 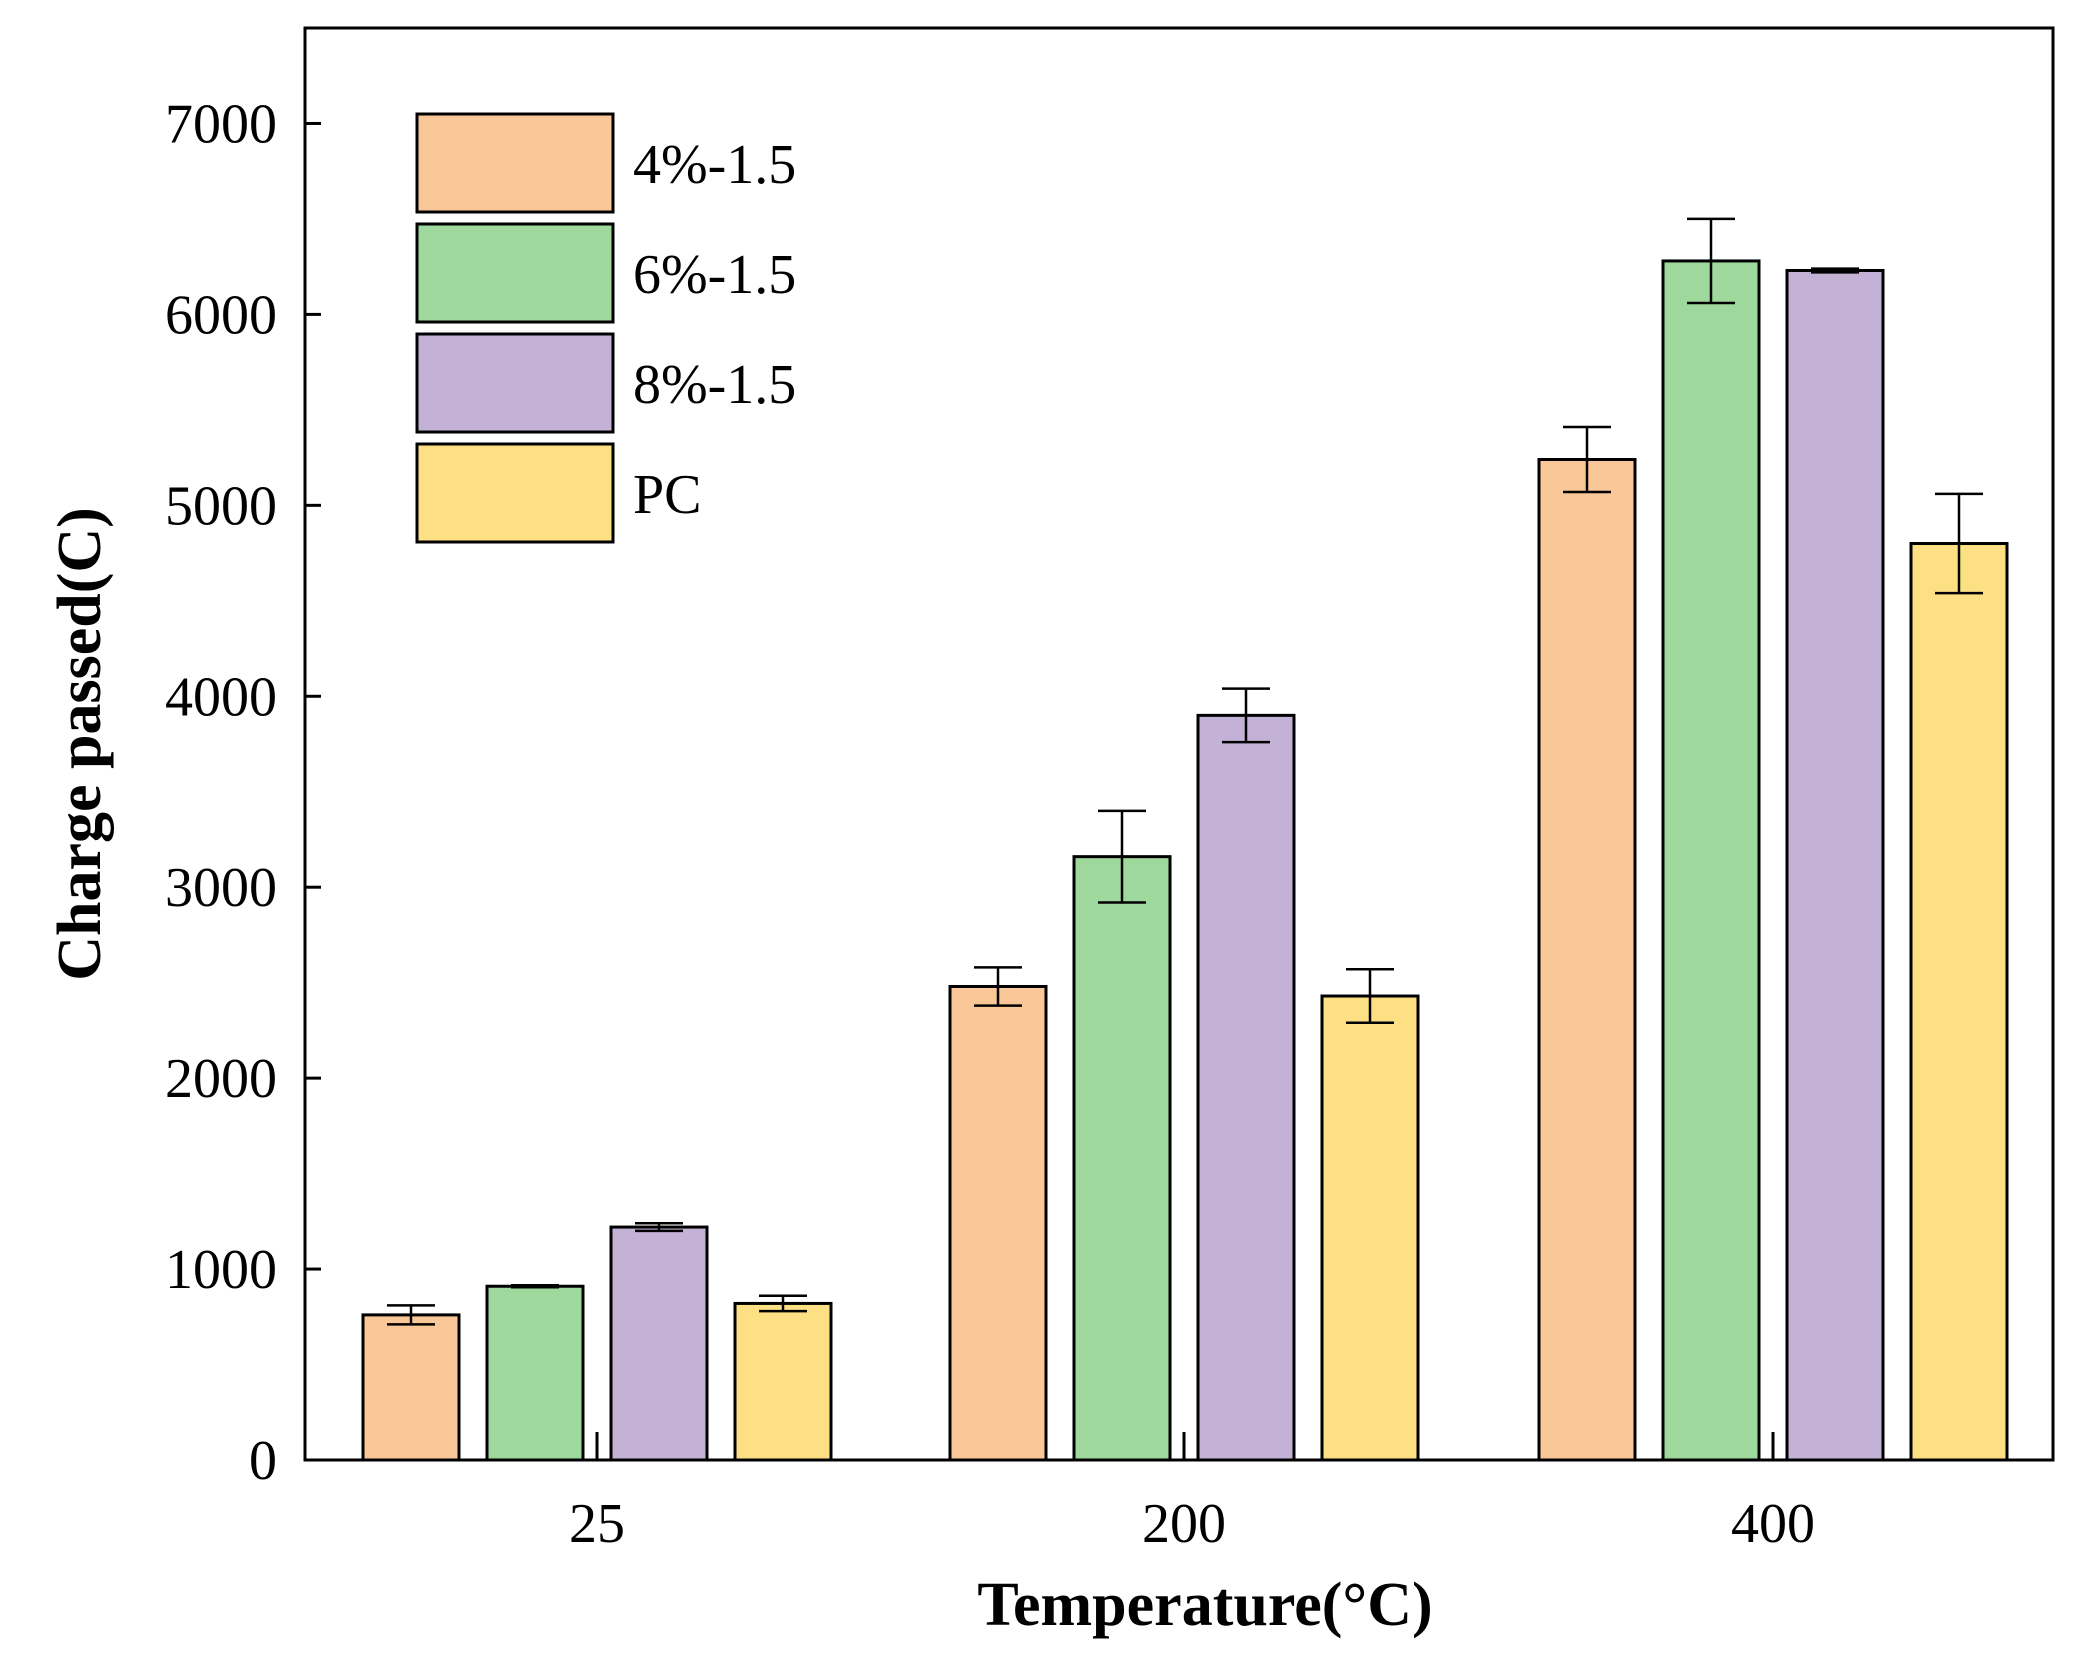 What do you see at coordinates (1711, 860) in the screenshot?
I see `bar-6%-1.5-400` at bounding box center [1711, 860].